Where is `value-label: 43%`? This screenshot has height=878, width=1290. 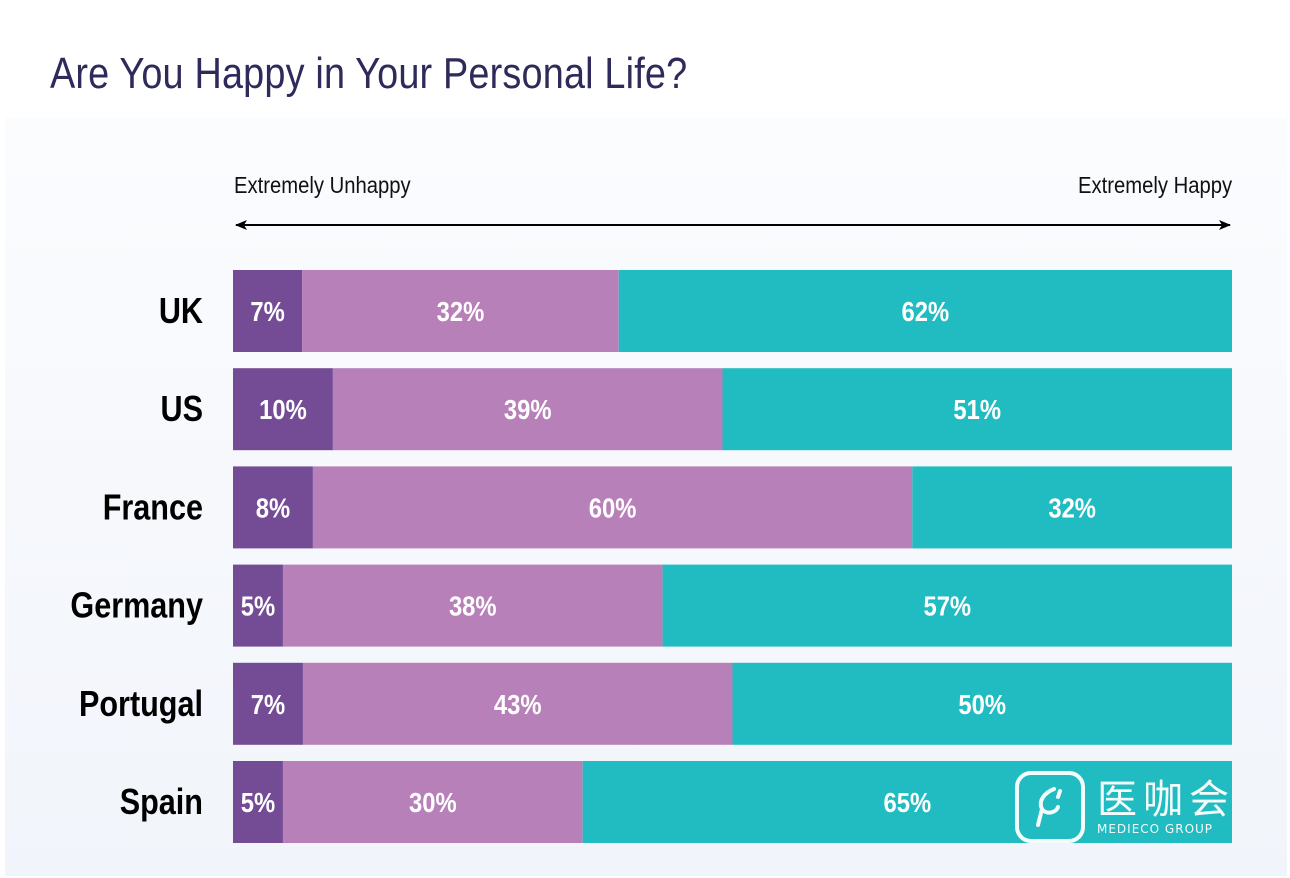 value-label: 43% is located at coordinates (518, 704).